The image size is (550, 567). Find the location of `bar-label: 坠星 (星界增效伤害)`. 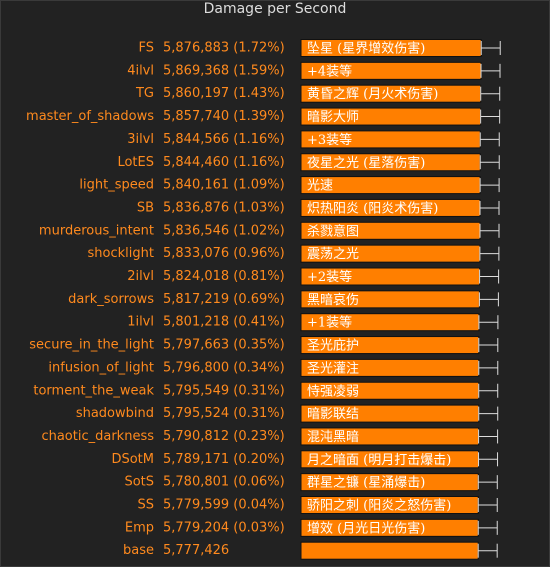

bar-label: 坠星 (星界增效伤害) is located at coordinates (366, 49).